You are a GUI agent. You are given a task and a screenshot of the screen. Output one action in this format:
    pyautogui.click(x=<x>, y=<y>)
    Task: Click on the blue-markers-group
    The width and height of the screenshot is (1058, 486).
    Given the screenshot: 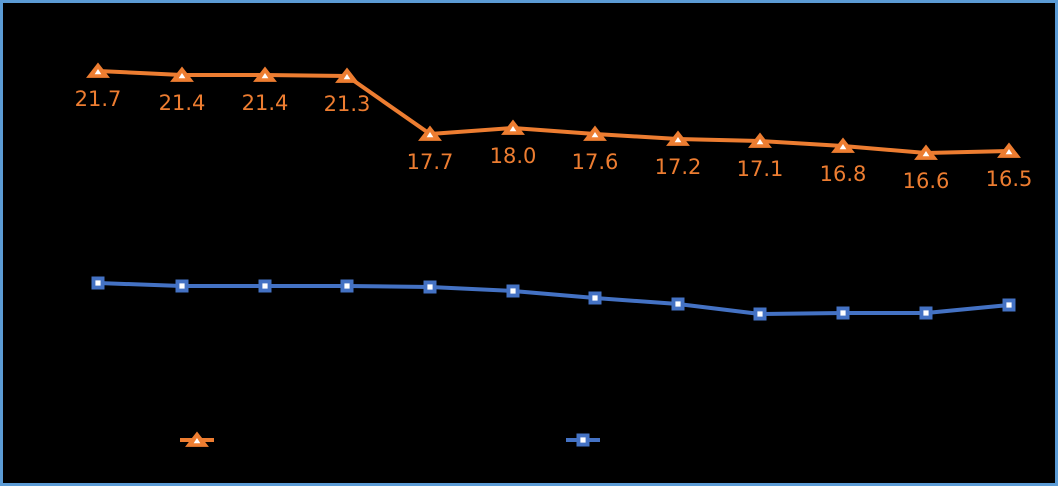 What is the action you would take?
    pyautogui.click(x=553, y=298)
    